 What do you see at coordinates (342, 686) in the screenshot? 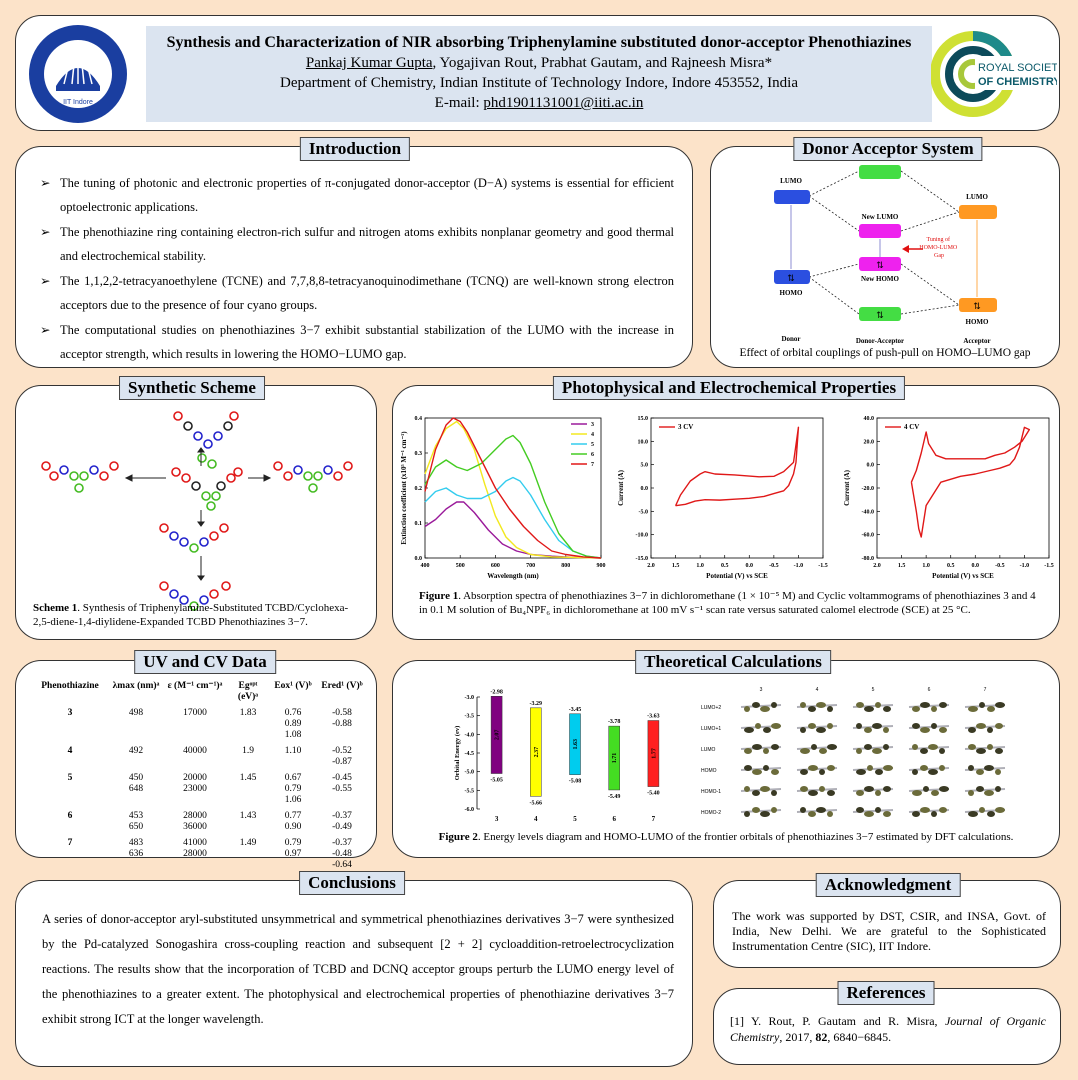
I see `col-ered: Ered¹ (V)ᵇ` at bounding box center [342, 686].